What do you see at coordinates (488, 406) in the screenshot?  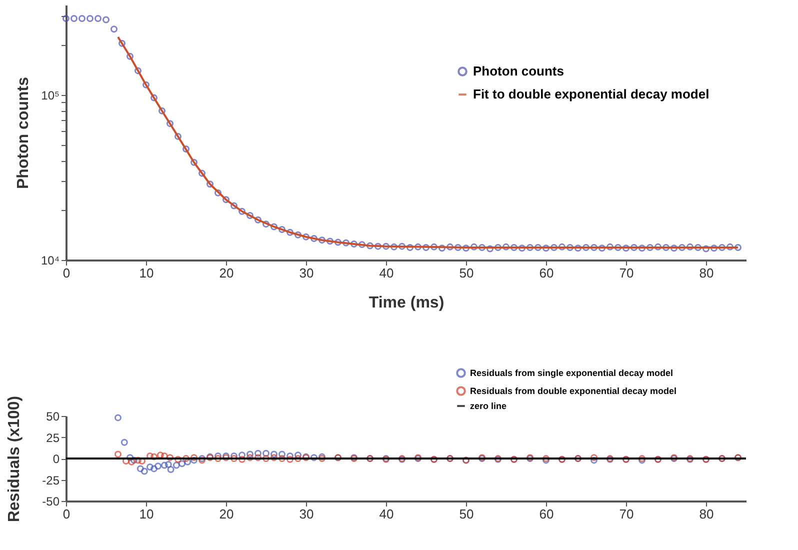 I see `legend-label: zero line` at bounding box center [488, 406].